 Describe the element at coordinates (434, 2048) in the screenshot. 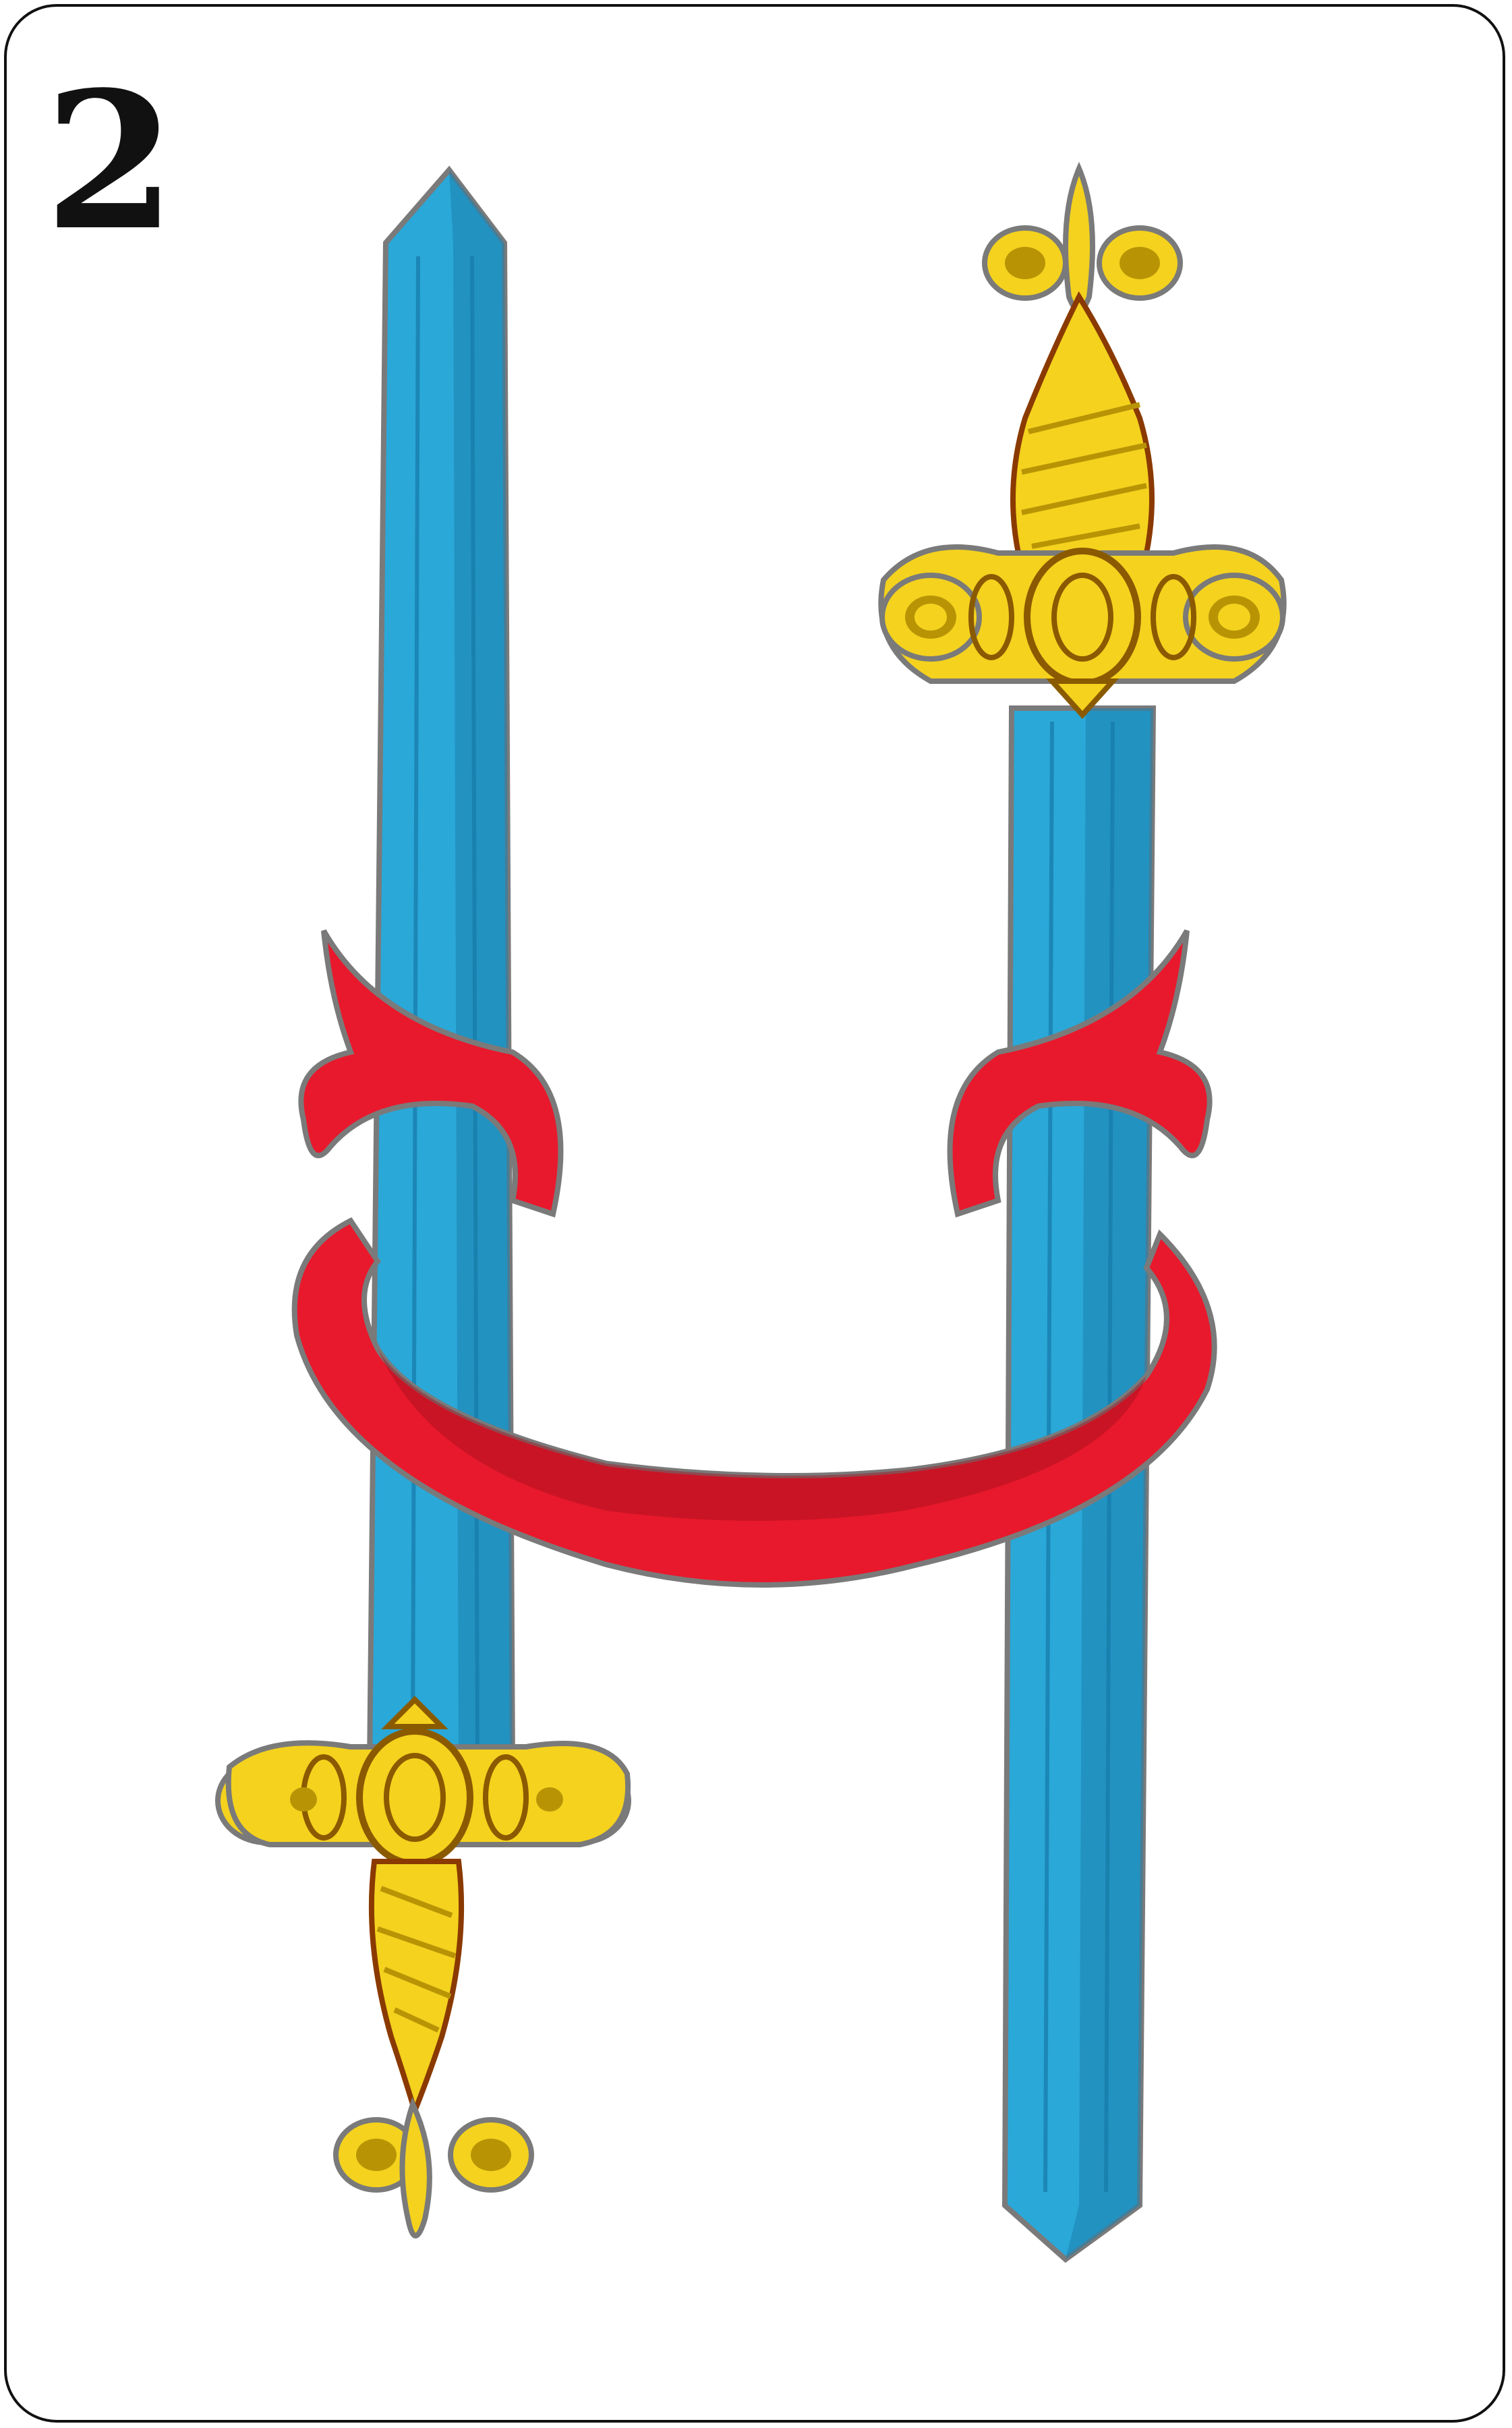

I see `left-sword-grip` at that location.